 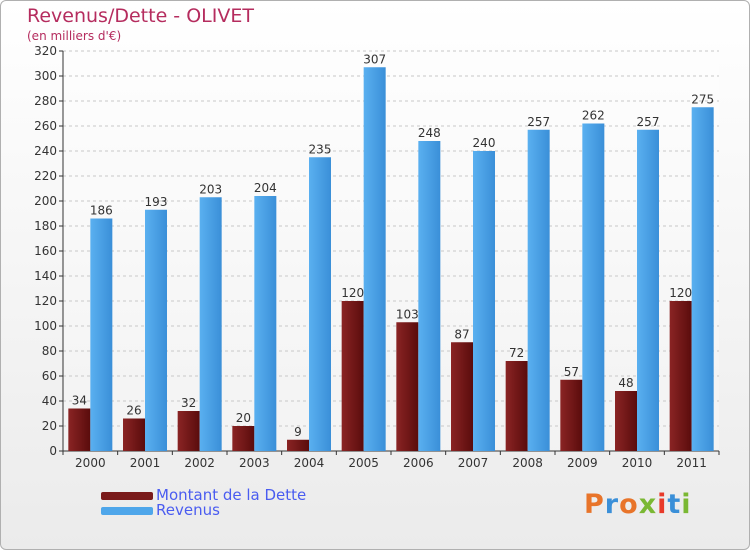 What do you see at coordinates (629, 504) in the screenshot?
I see `logo-letter: o` at bounding box center [629, 504].